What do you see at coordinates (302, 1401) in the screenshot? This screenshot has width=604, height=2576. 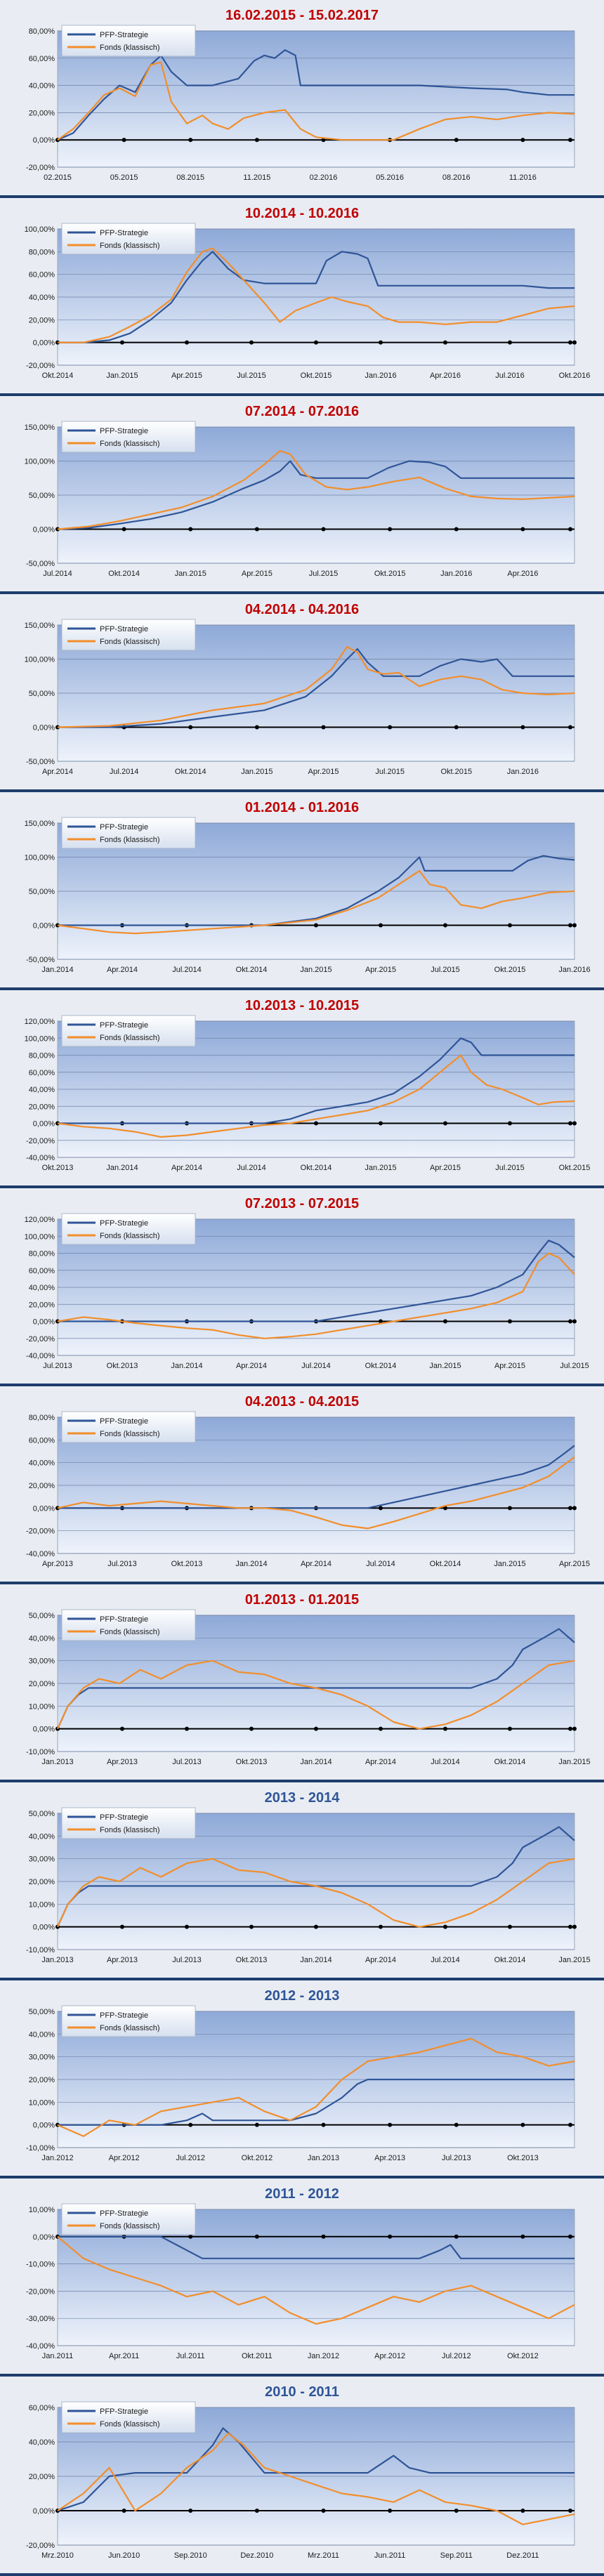 I see `chart-title: 04.2013 - 04.2015` at bounding box center [302, 1401].